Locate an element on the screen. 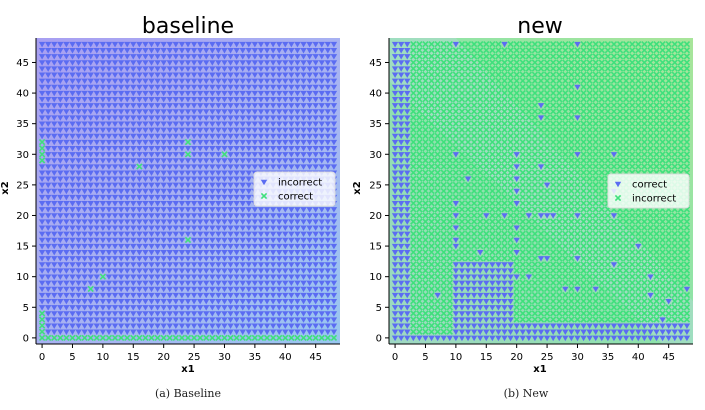 The image size is (705, 410). caption-baseline: (a) Baseline is located at coordinates (188, 393).